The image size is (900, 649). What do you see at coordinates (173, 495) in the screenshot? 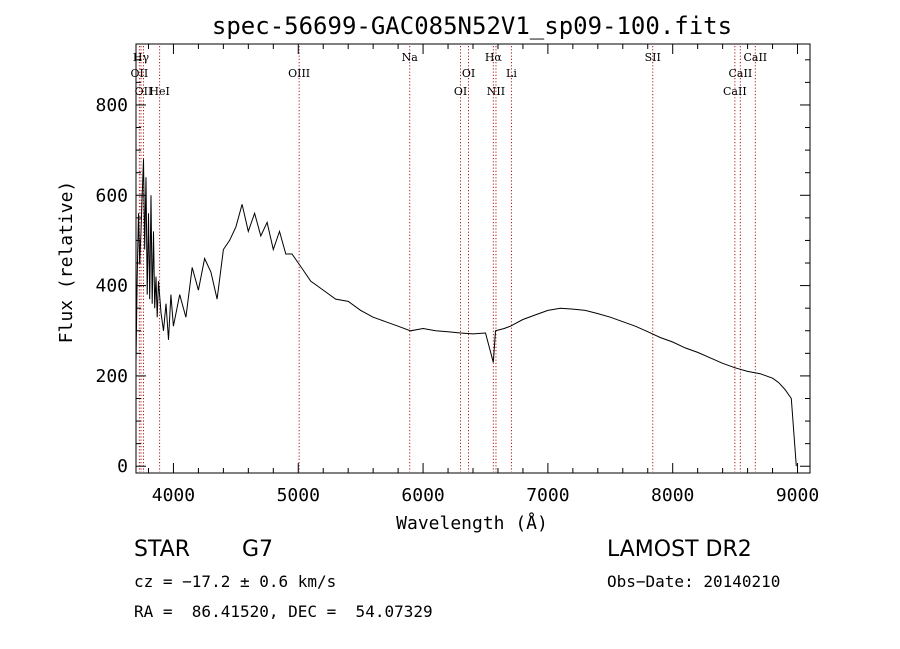
I see `x-tick-label: 4000` at bounding box center [173, 495].